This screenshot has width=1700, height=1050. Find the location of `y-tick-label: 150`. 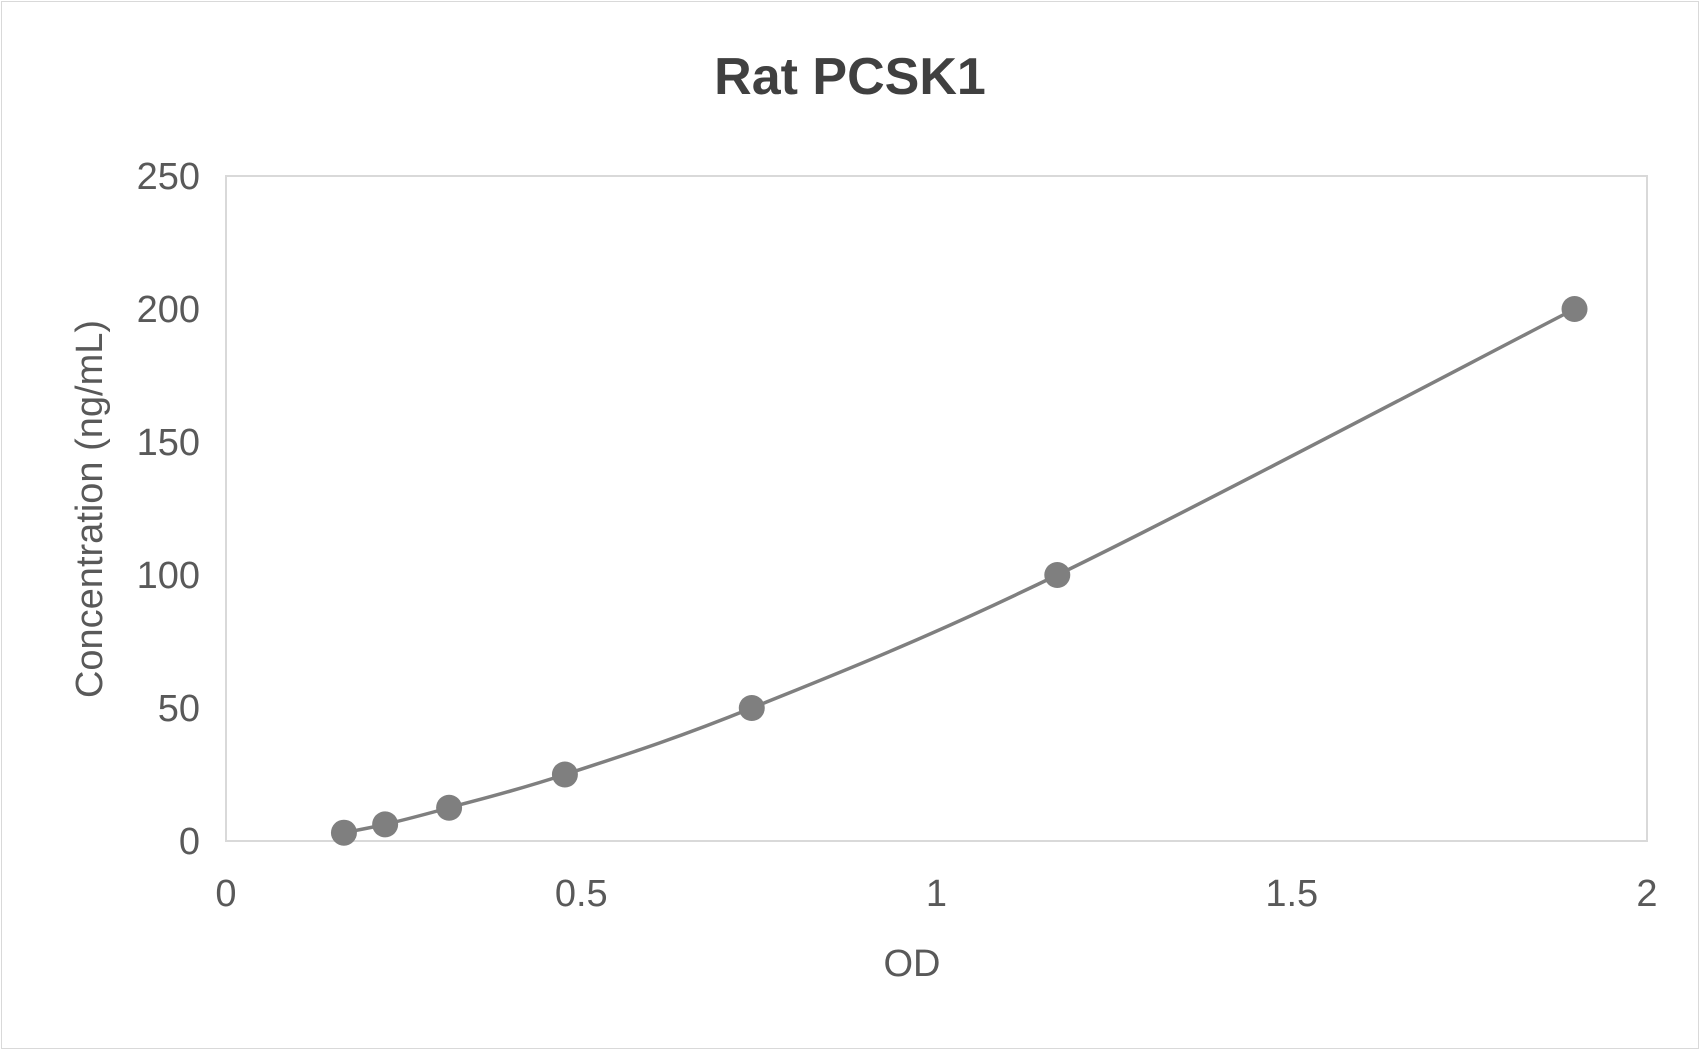

y-tick-label: 150 is located at coordinates (168, 443).